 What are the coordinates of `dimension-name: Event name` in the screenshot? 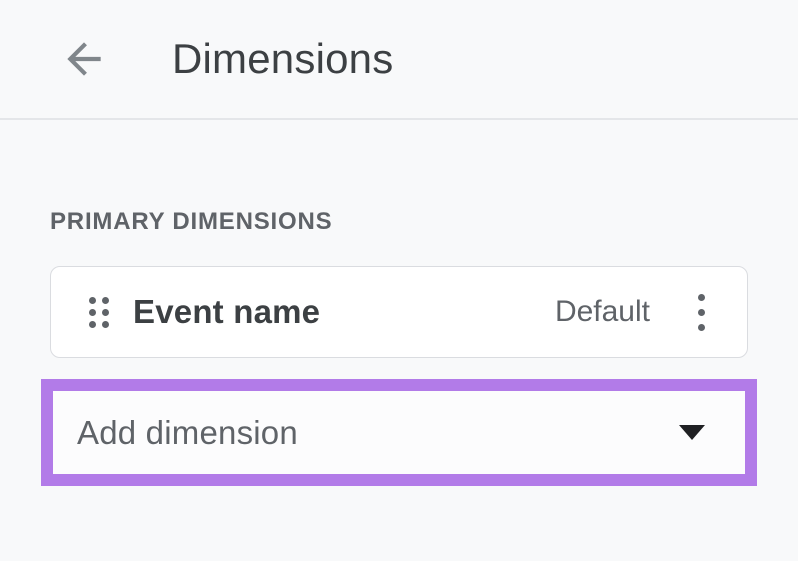 It's located at (227, 311).